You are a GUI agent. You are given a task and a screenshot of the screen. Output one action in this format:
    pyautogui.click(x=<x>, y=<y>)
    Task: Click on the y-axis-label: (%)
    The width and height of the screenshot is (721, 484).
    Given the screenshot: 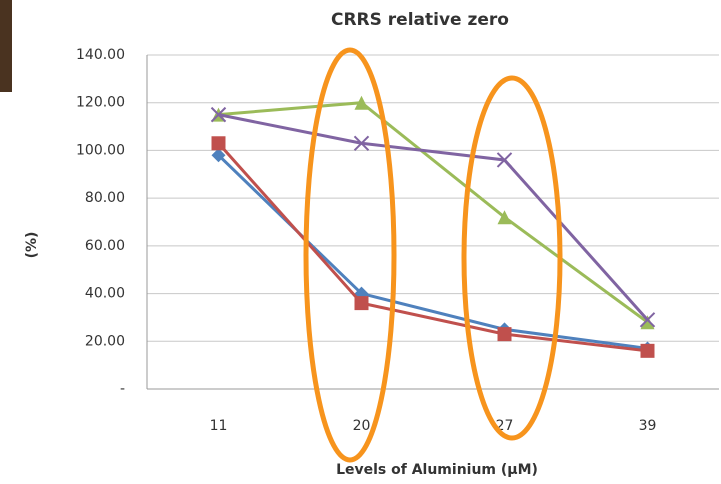 What is the action you would take?
    pyautogui.click(x=32, y=245)
    